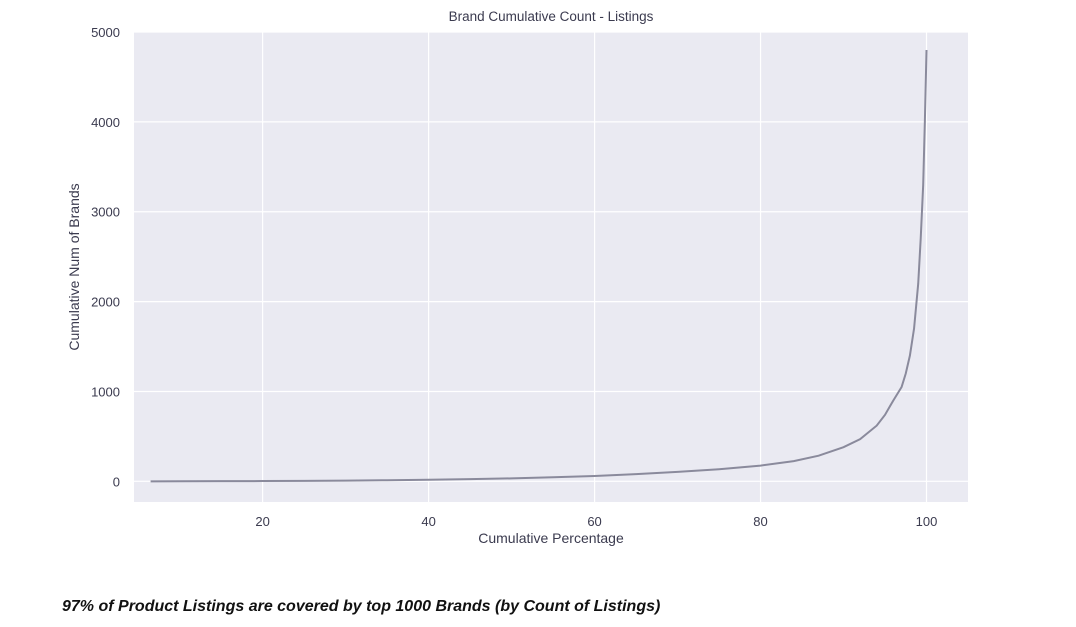 This screenshot has height=627, width=1076. Describe the element at coordinates (428, 521) in the screenshot. I see `x-tick-label: 40` at that location.